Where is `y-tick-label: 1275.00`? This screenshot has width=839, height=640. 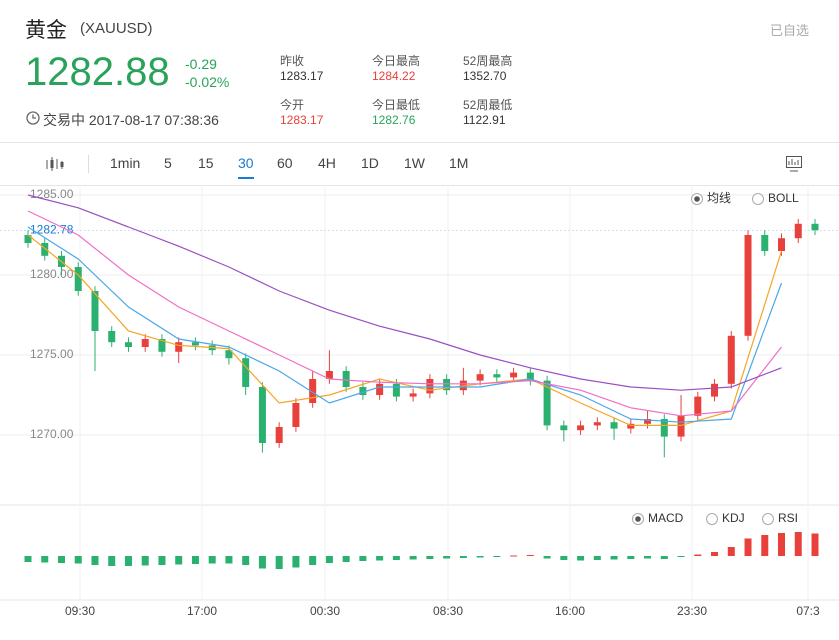 y-tick-label: 1275.00 is located at coordinates (52, 354).